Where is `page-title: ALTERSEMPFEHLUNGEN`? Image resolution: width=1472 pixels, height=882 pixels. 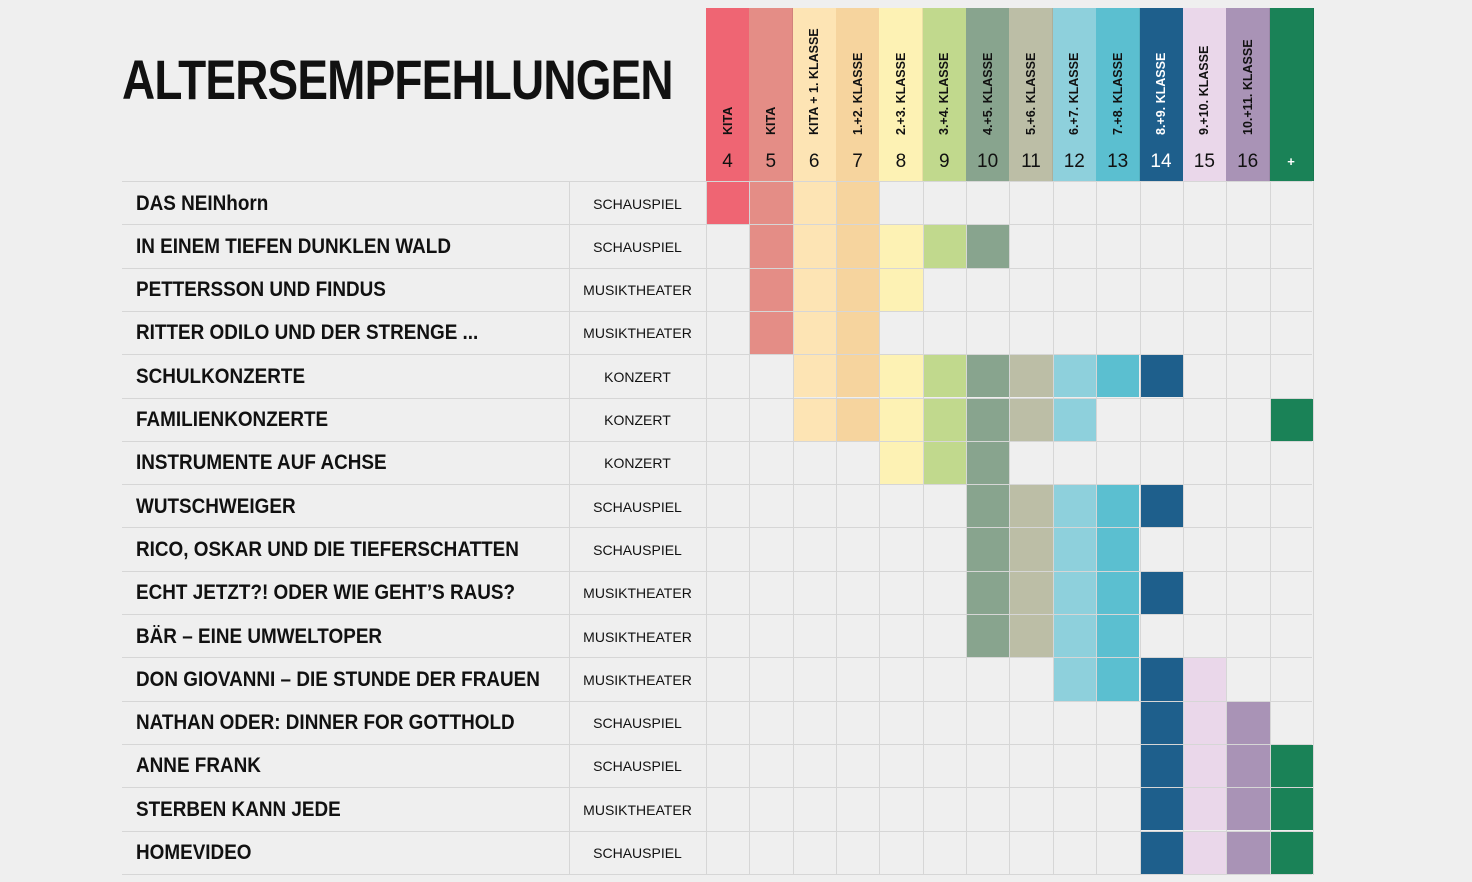 page-title: ALTERSEMPFEHLUNGEN is located at coordinates (398, 79).